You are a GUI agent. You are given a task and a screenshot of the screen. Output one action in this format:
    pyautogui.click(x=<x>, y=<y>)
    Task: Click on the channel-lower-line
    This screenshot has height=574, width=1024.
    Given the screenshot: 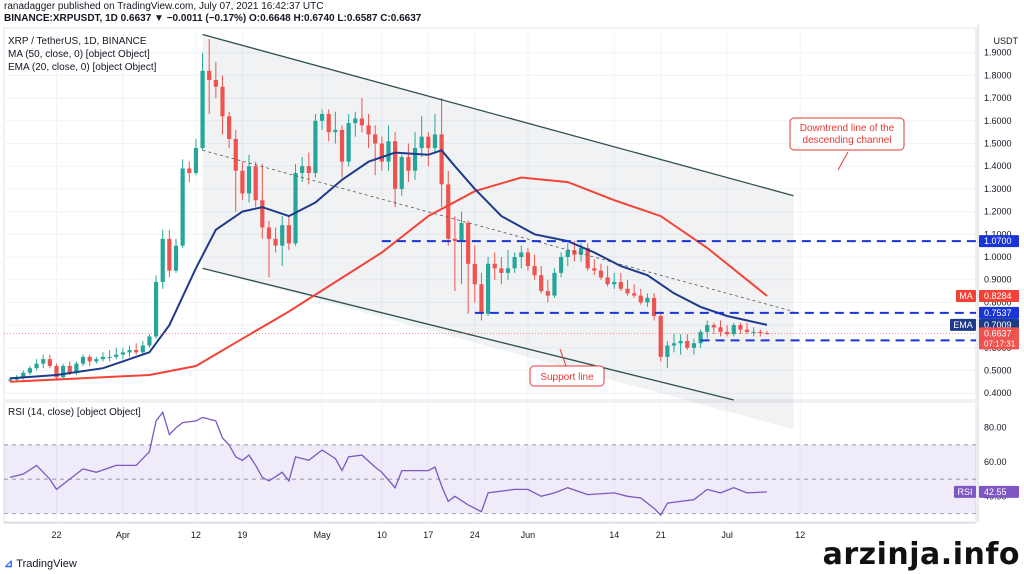 What is the action you would take?
    pyautogui.click(x=468, y=334)
    